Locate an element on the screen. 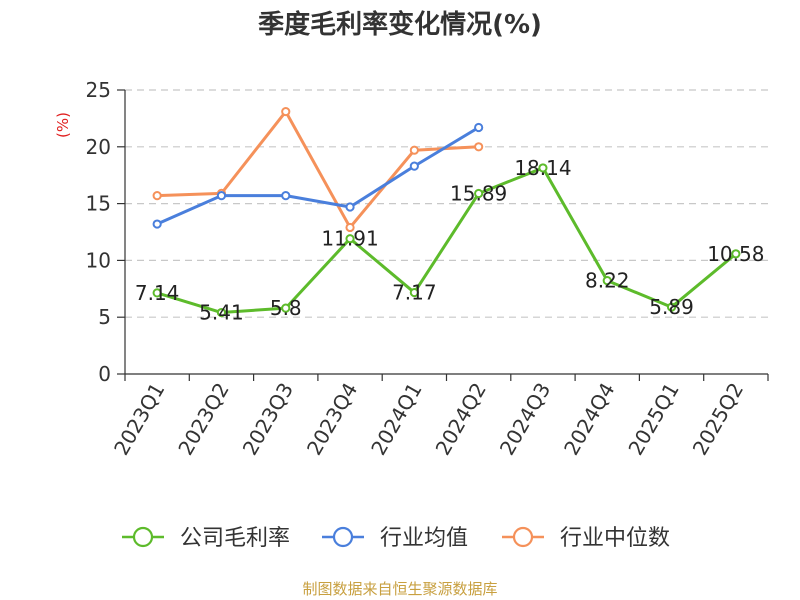 The height and width of the screenshot is (600, 800). data-label: 7.17 is located at coordinates (414, 293).